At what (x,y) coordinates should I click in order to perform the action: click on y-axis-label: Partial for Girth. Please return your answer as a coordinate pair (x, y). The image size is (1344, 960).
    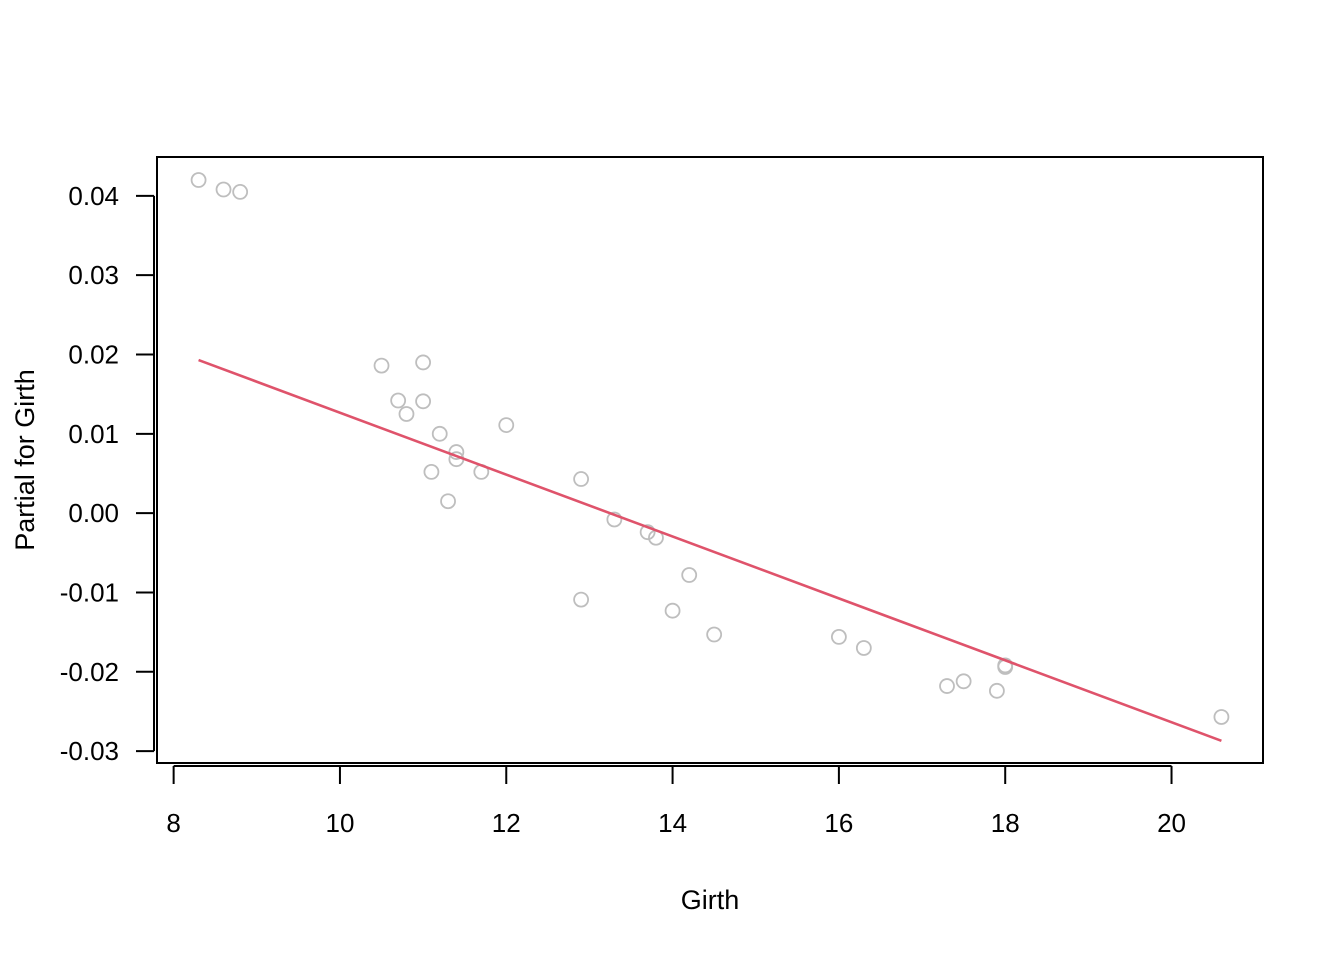
    Looking at the image, I should click on (25, 460).